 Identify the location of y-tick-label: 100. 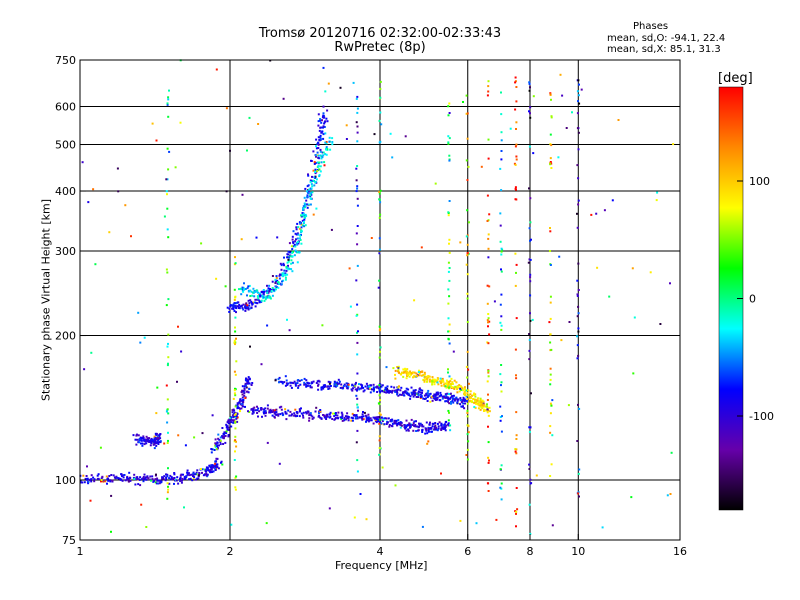
(65, 480).